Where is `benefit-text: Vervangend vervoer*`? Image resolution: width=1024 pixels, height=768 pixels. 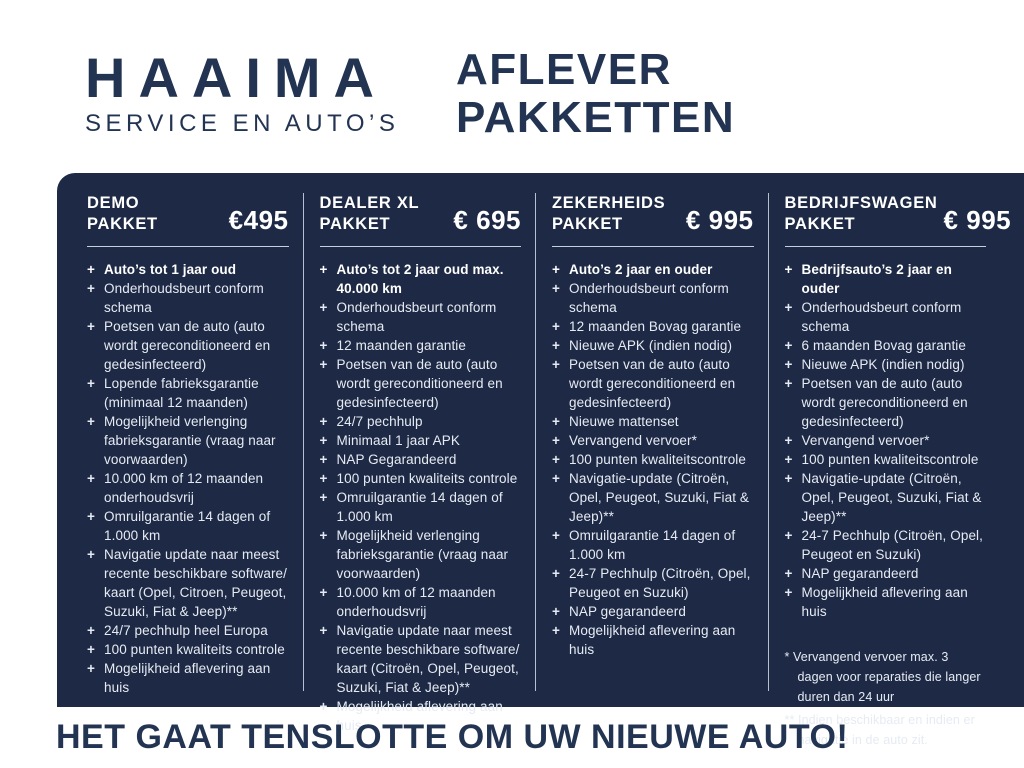 benefit-text: Vervangend vervoer* is located at coordinates (865, 440).